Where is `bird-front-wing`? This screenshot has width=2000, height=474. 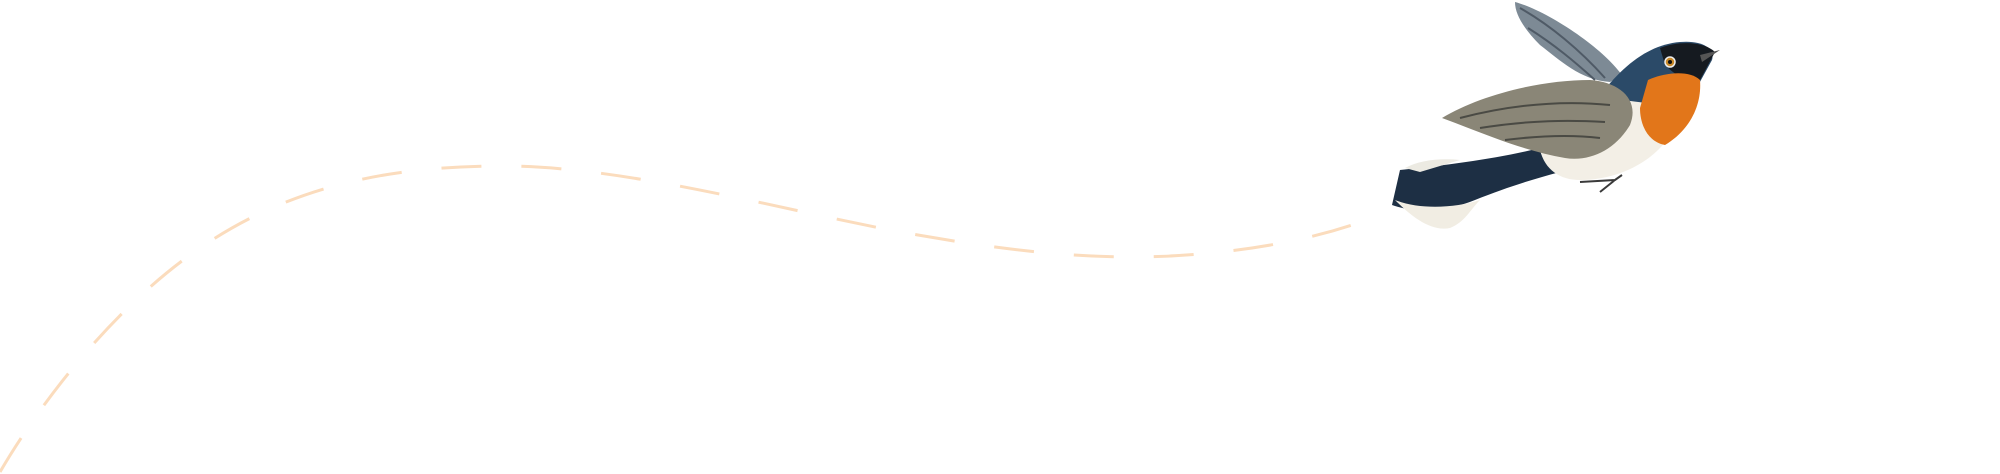
bird-front-wing is located at coordinates (1537, 119).